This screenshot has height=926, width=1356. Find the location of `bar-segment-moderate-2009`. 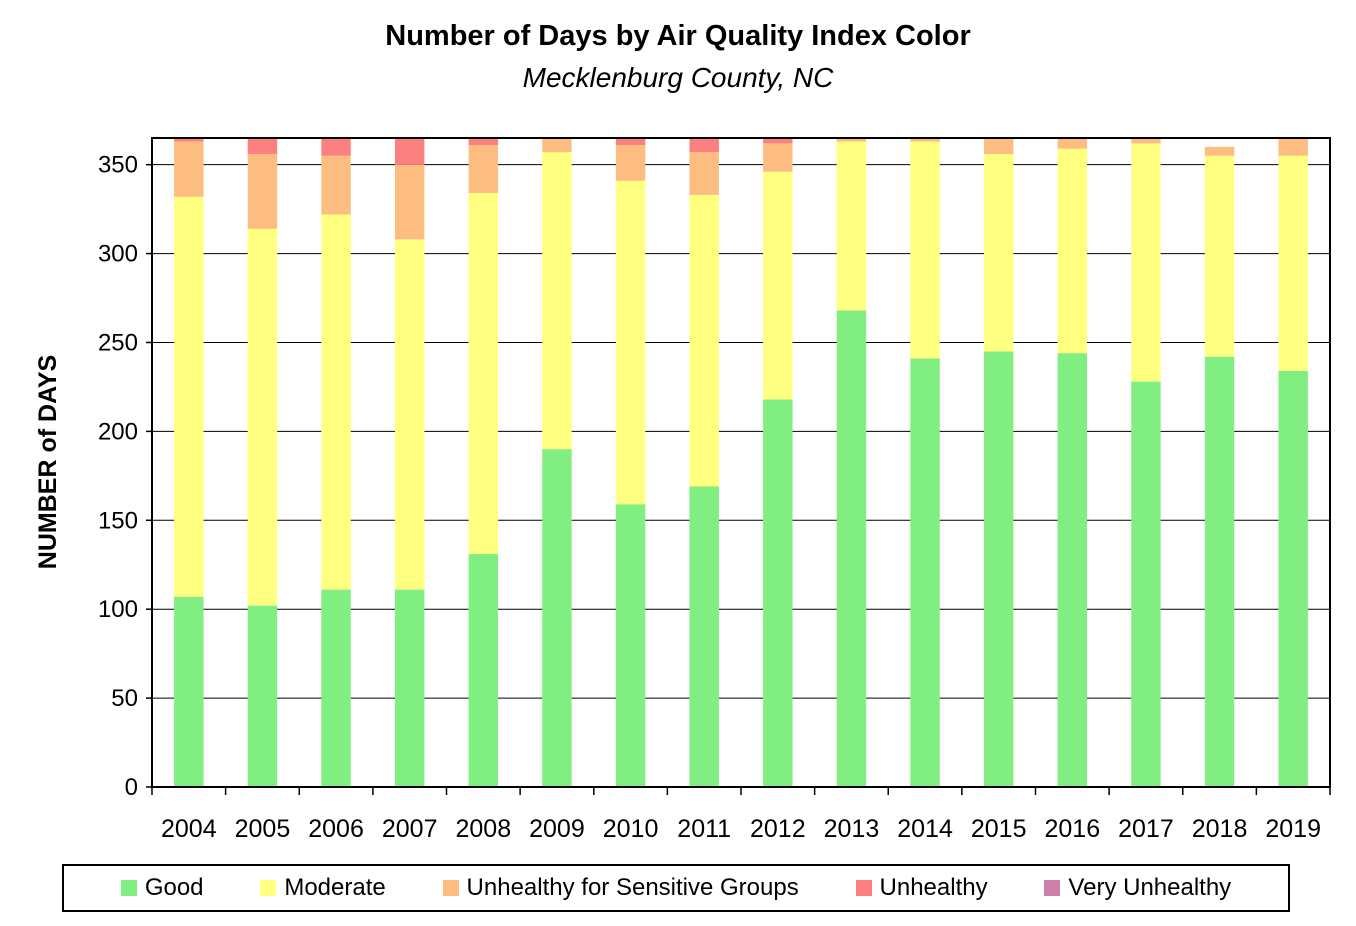

bar-segment-moderate-2009 is located at coordinates (557, 301).